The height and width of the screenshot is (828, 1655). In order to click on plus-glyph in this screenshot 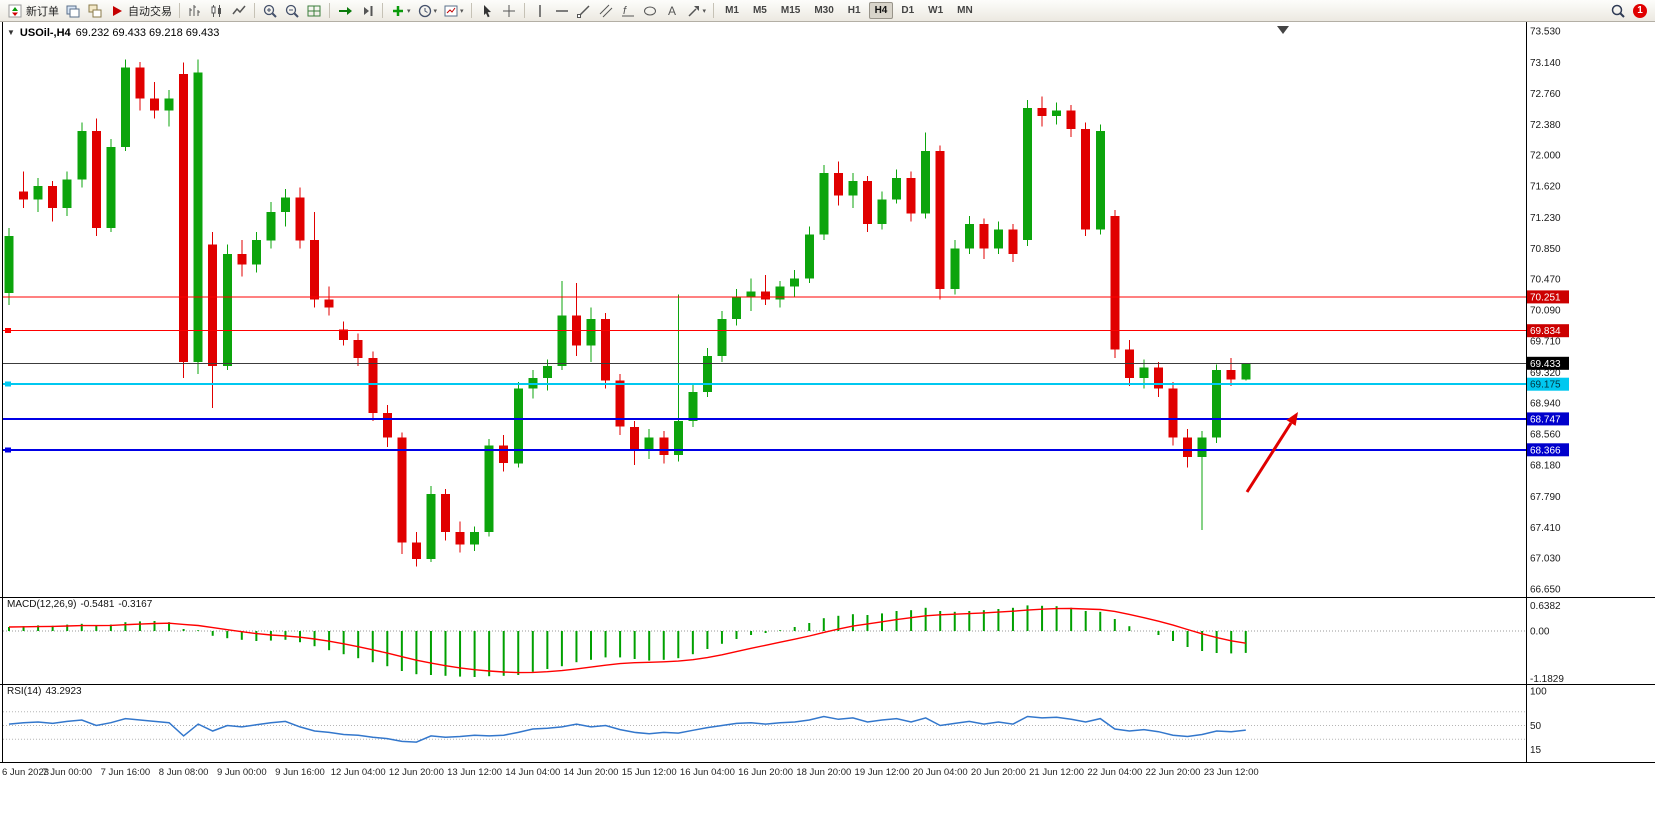, I will do `click(398, 10)`.